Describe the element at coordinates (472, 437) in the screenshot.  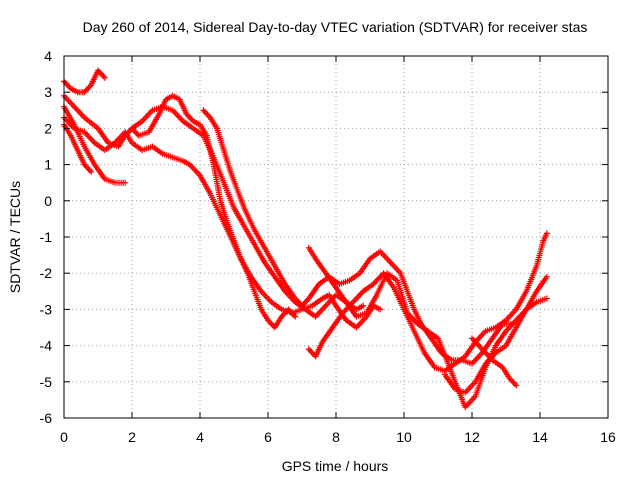
I see `x-tick-label: 12` at that location.